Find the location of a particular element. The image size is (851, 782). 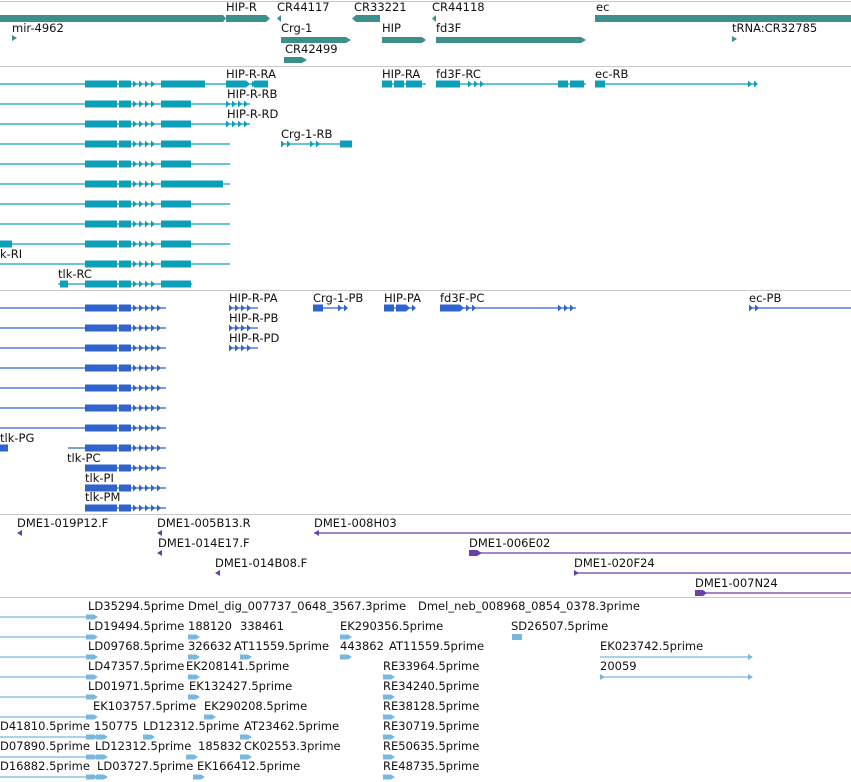

bac-label: DME1-014E17.F is located at coordinates (204, 543).